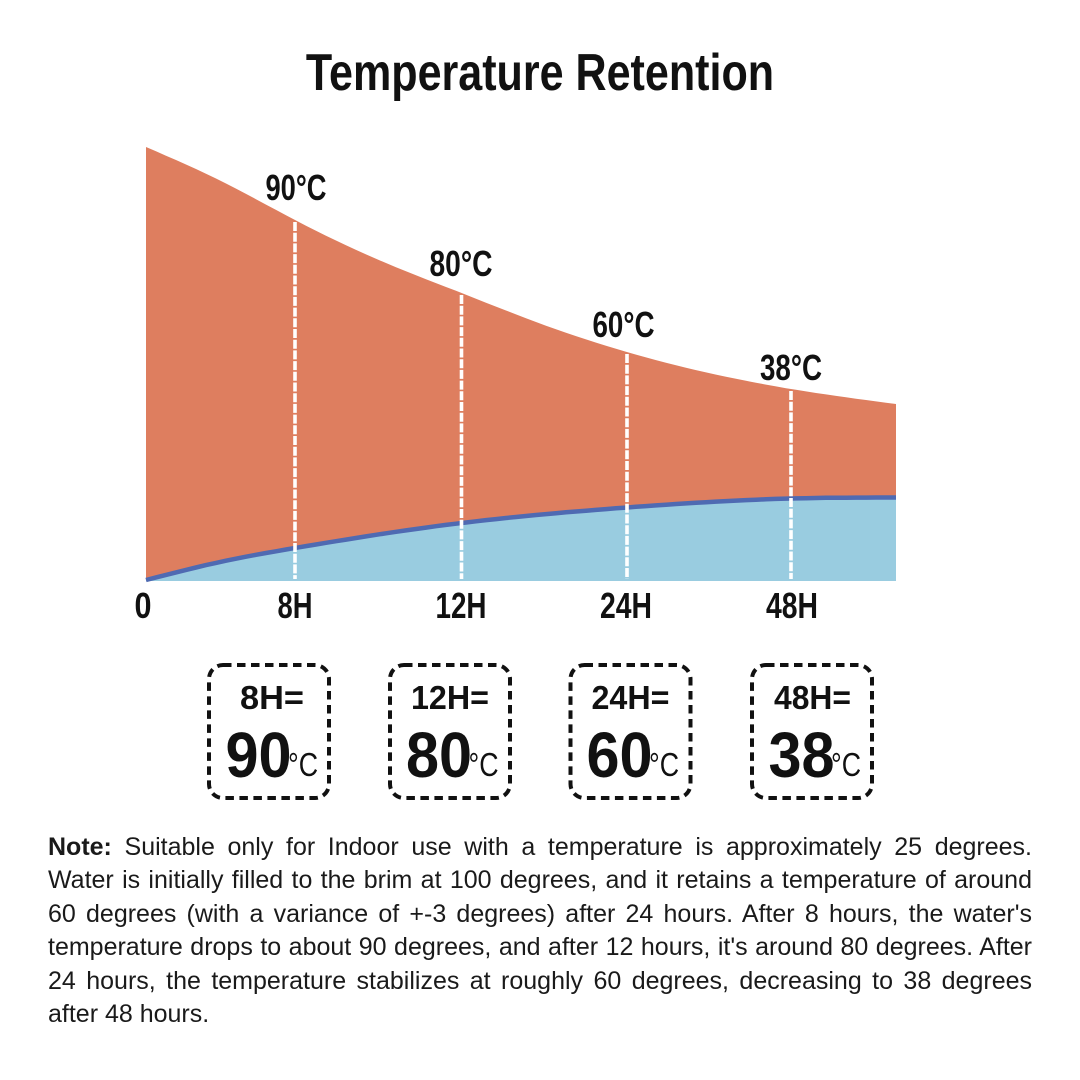 This screenshot has height=1080, width=1080. Describe the element at coordinates (296, 187) in the screenshot. I see `svg-text: 90°C` at that location.